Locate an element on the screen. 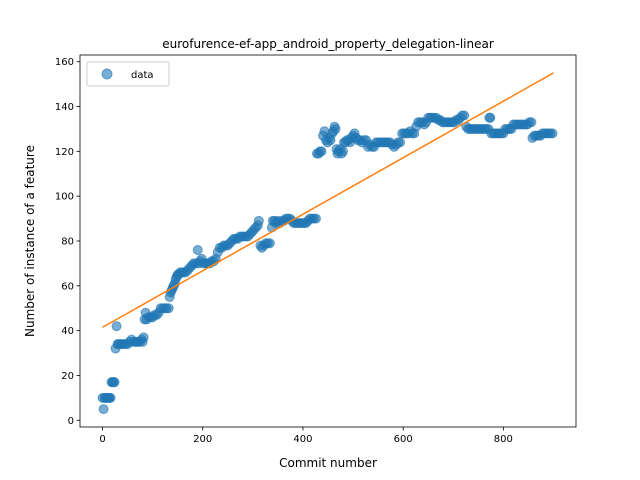  y-tick-label: 80 is located at coordinates (67, 242).